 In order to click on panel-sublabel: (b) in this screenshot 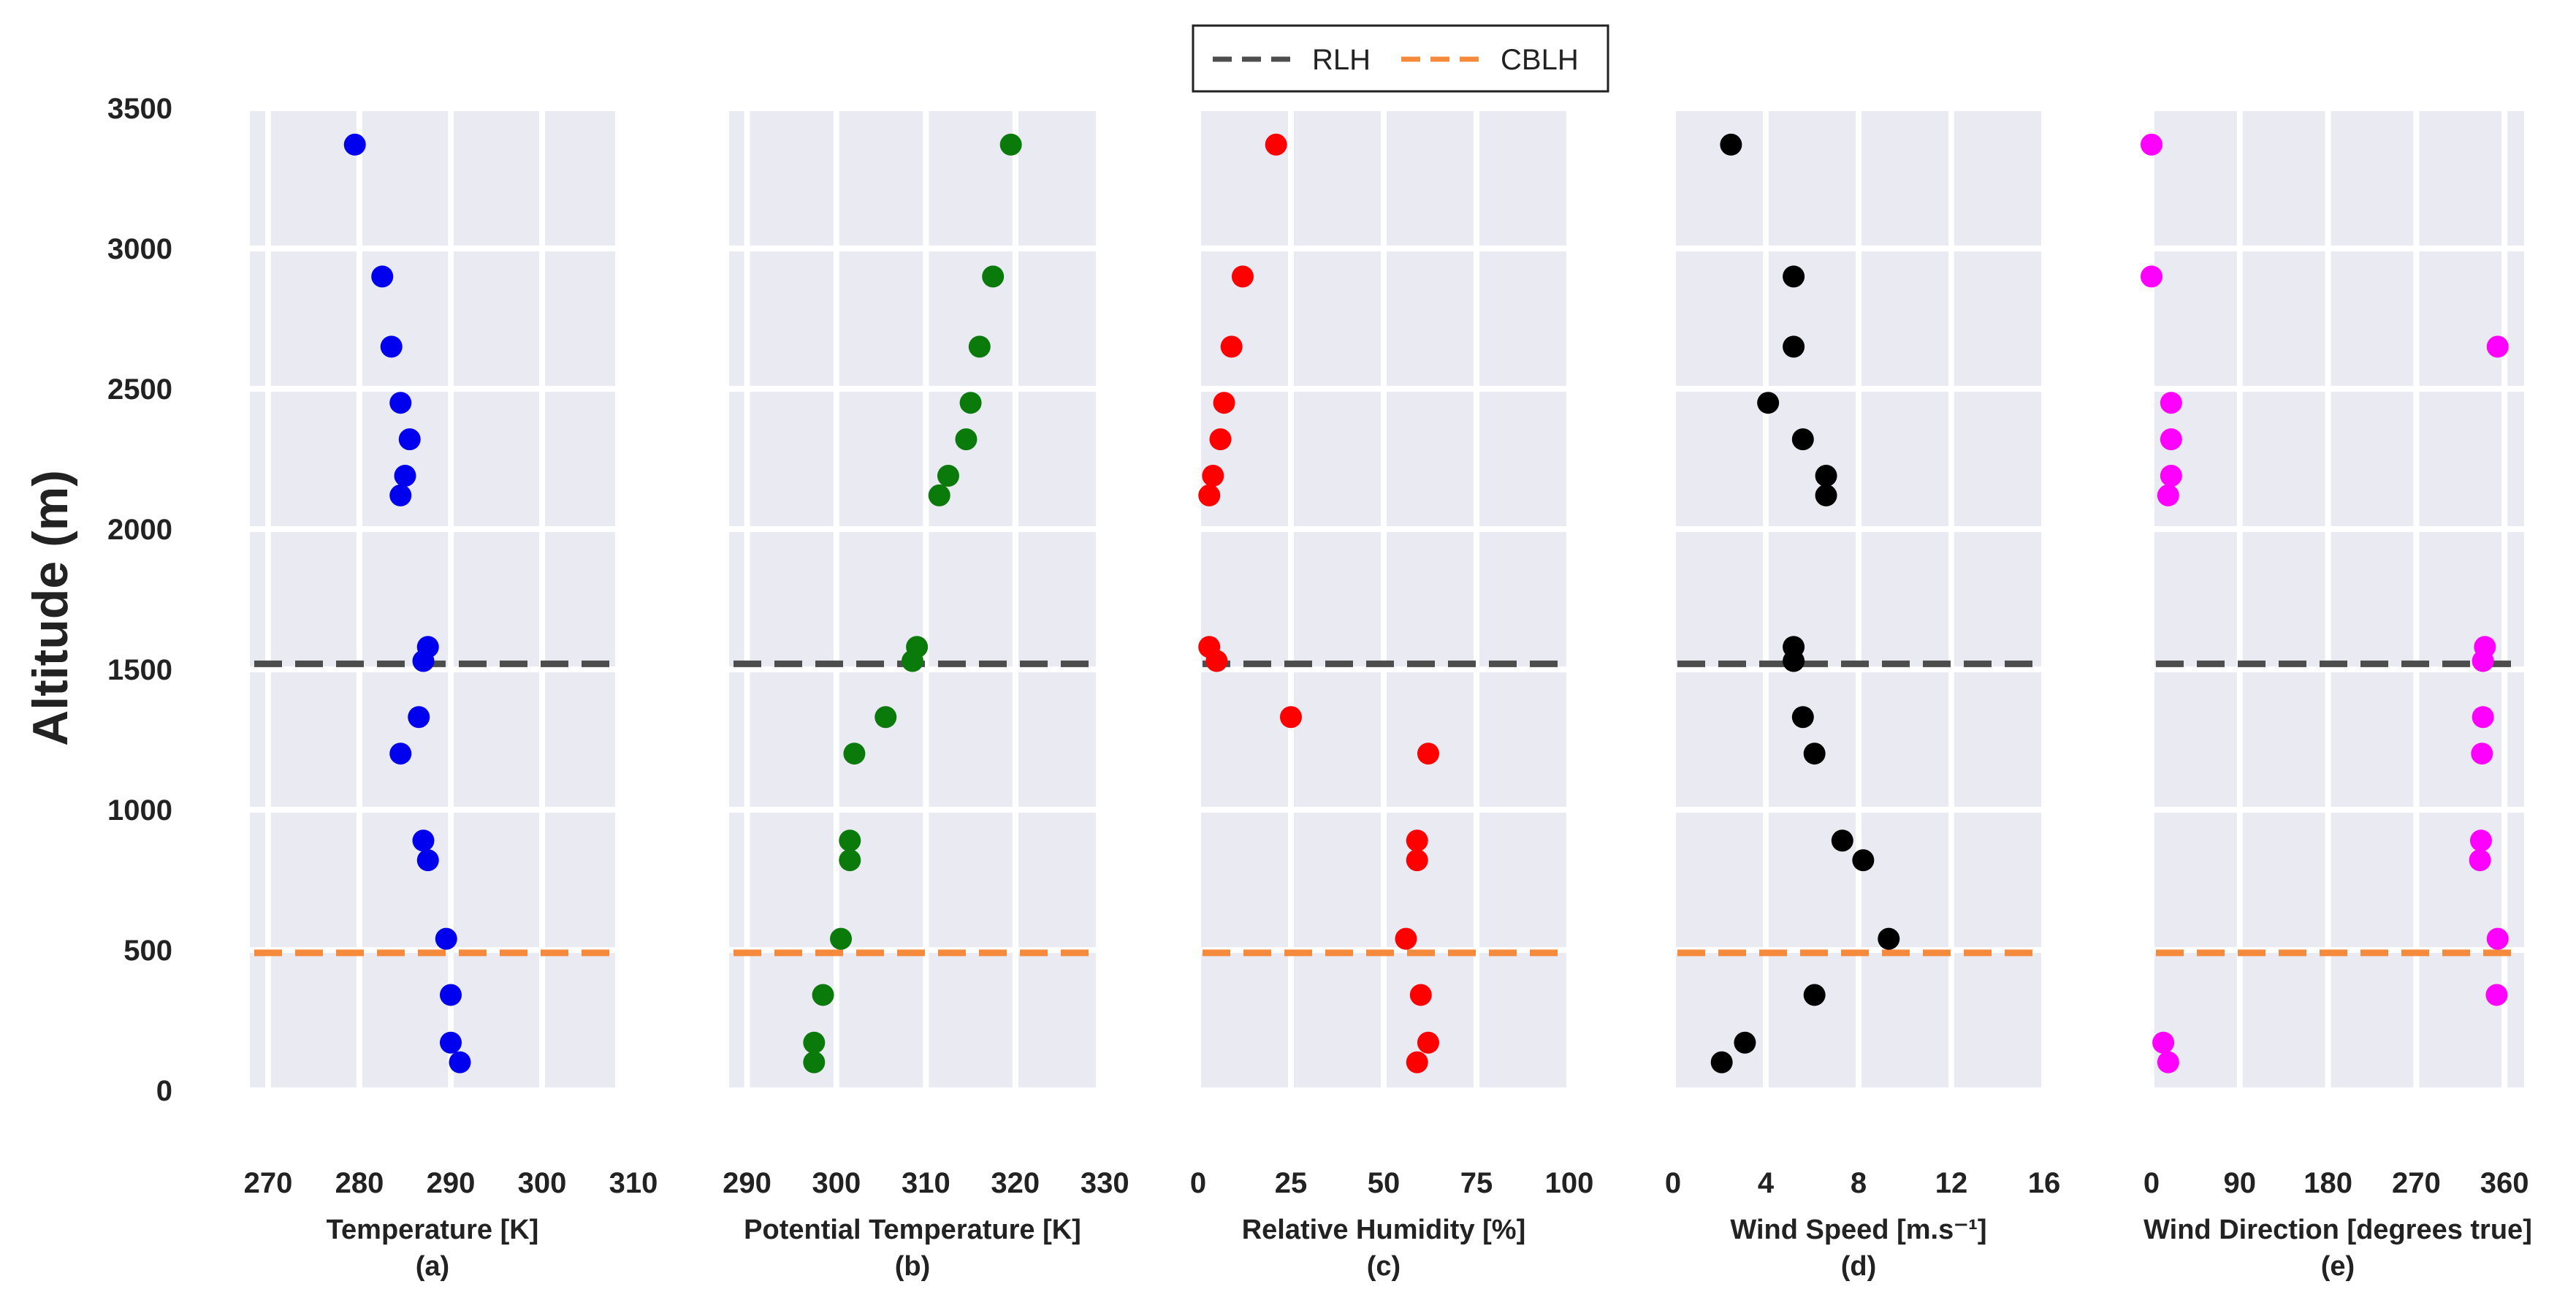, I will do `click(913, 1266)`.